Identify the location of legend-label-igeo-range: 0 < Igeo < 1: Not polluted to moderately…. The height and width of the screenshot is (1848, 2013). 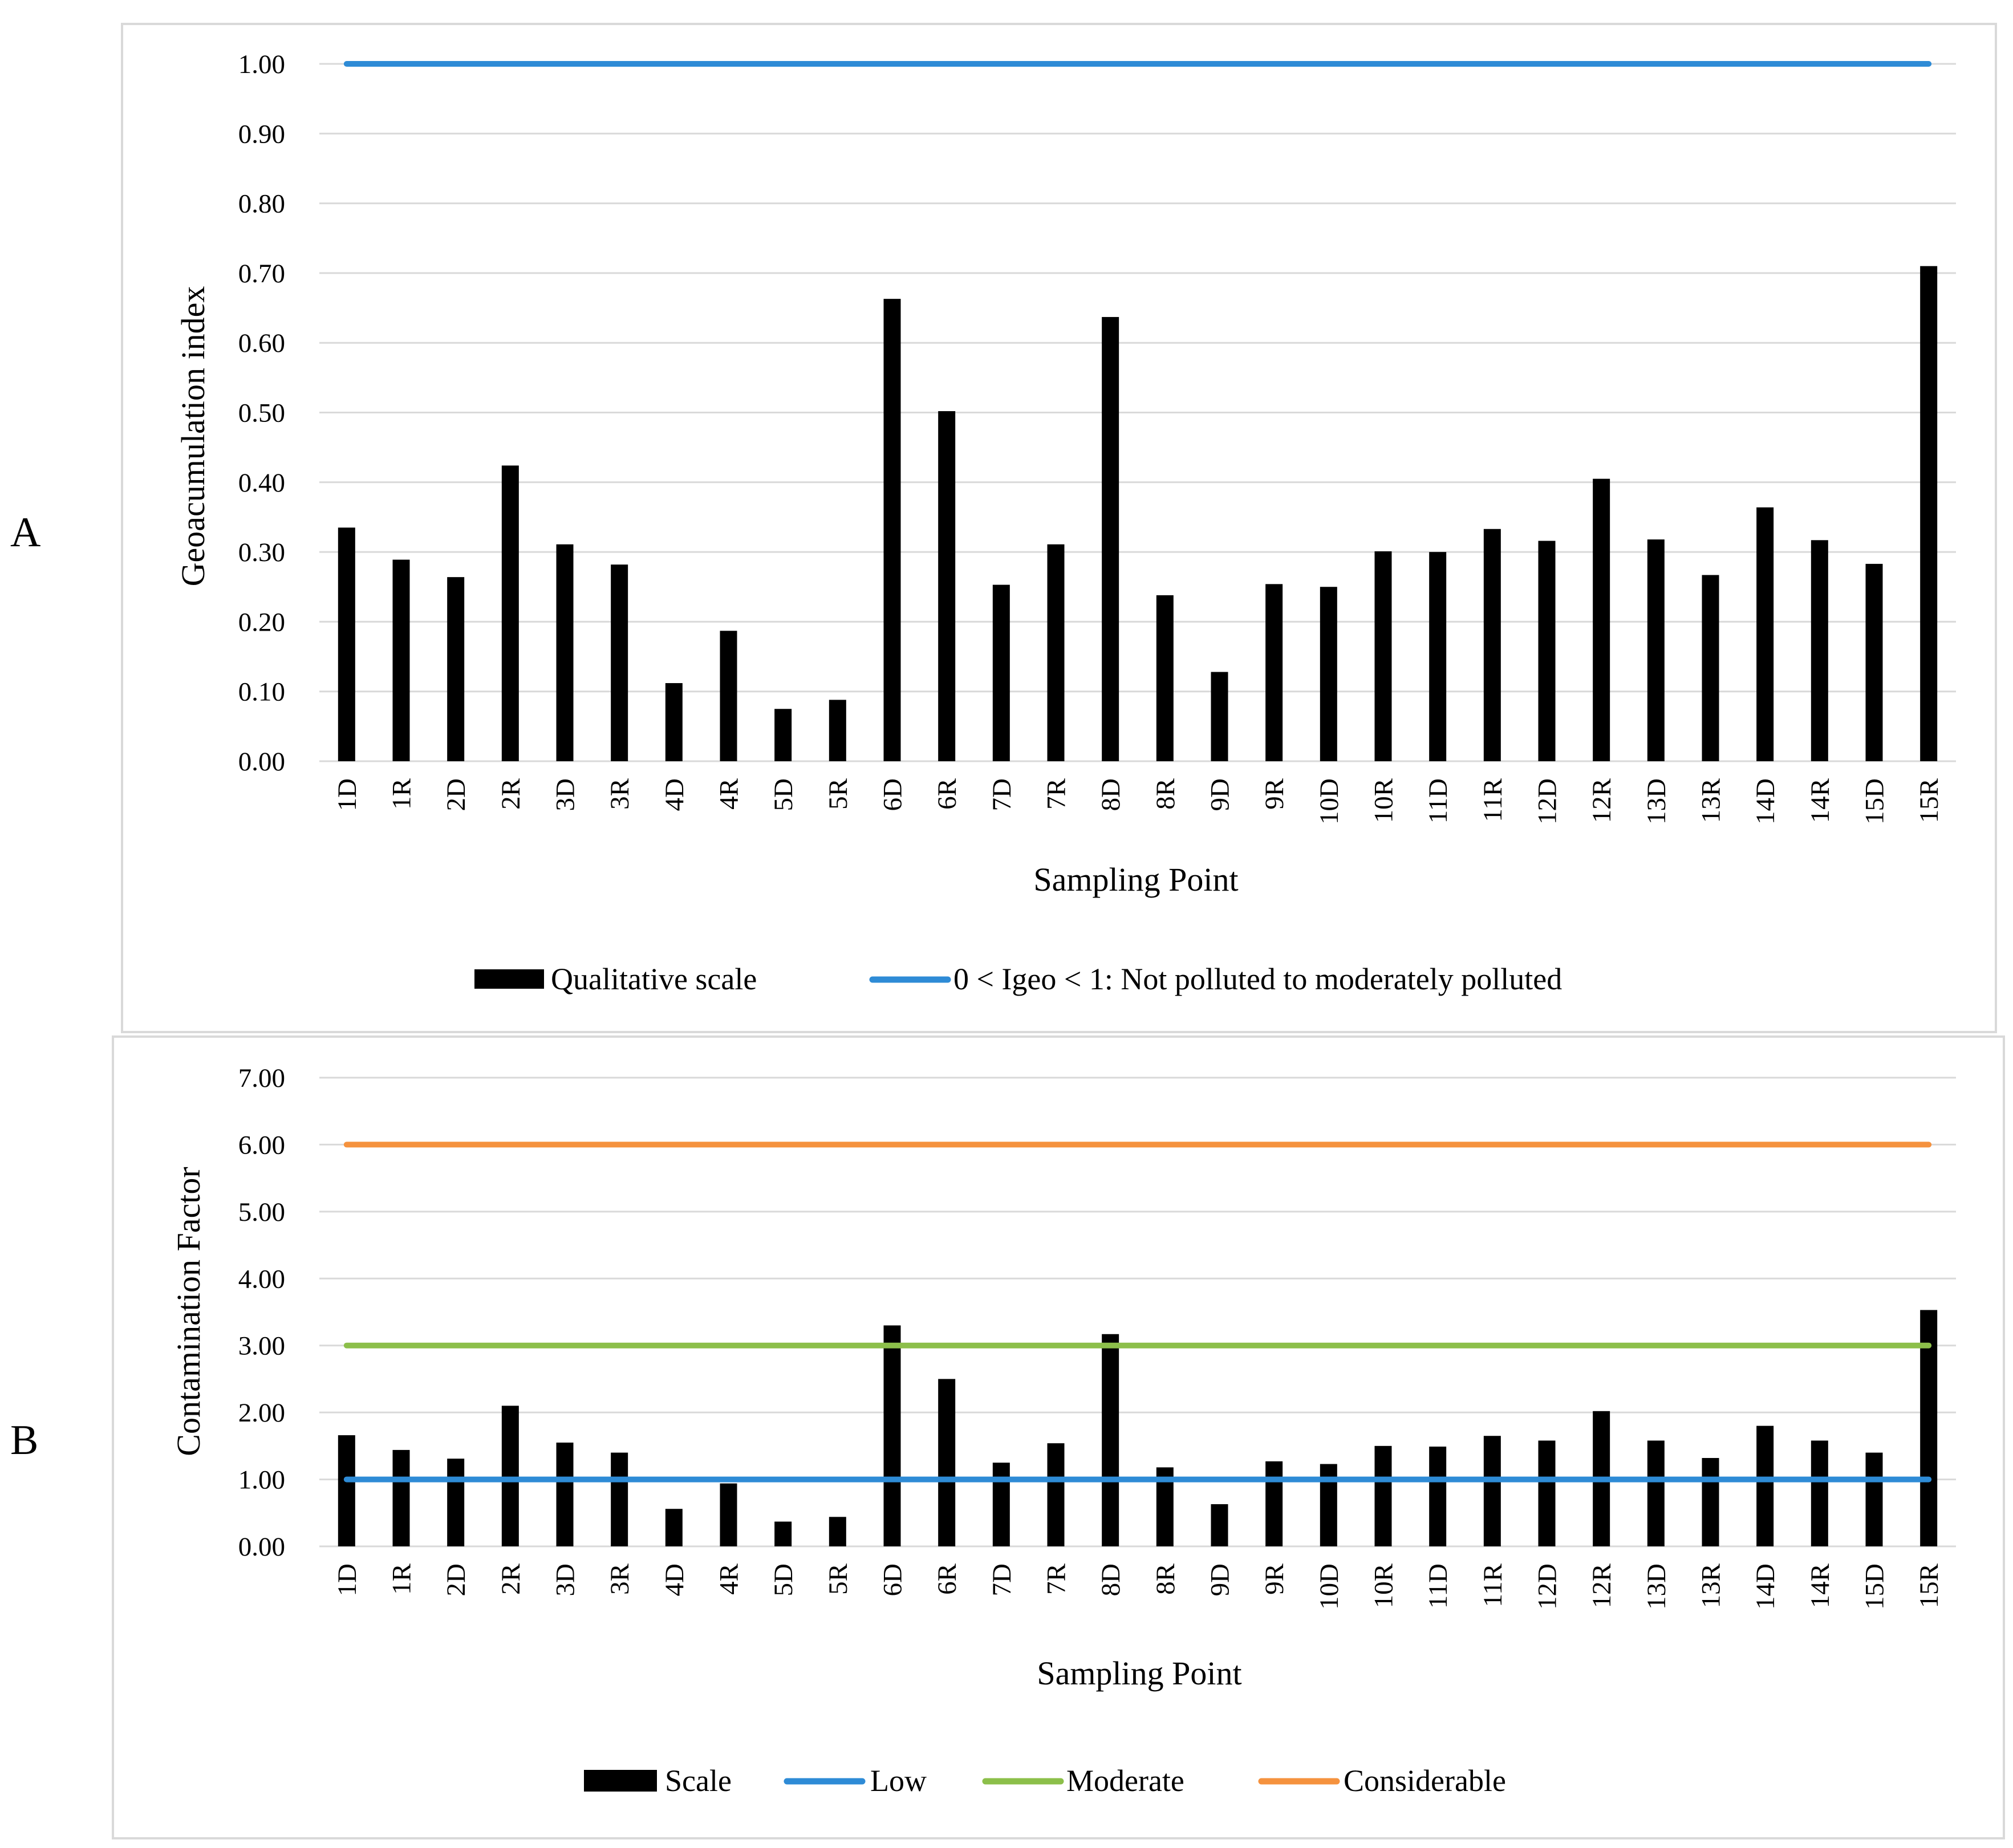
(1257, 979).